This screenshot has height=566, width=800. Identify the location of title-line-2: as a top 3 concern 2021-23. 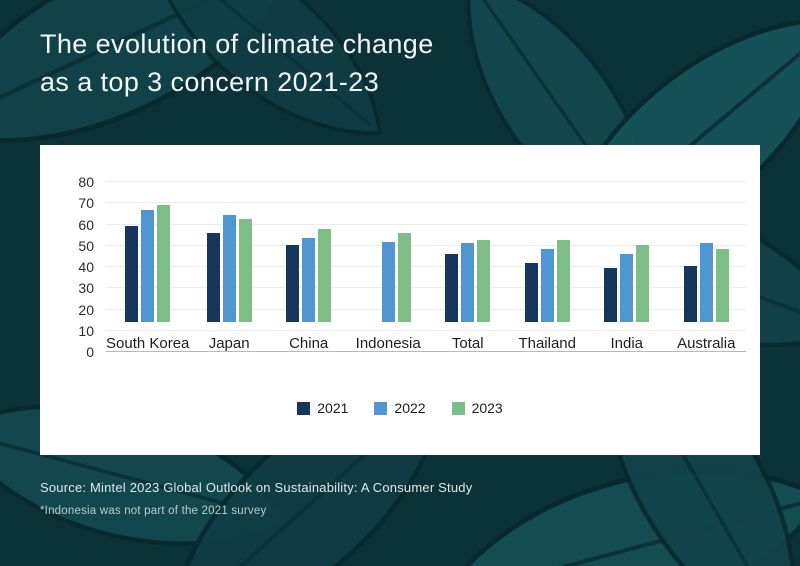
(210, 81).